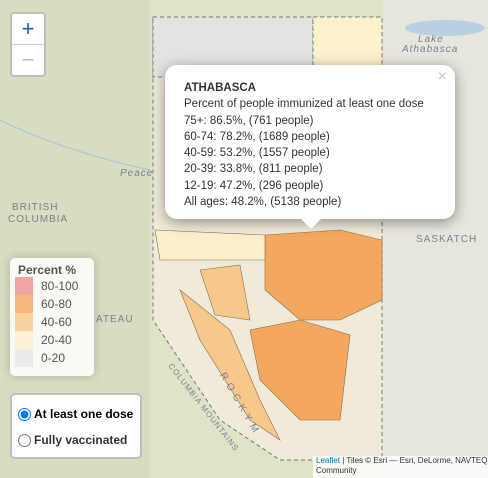 The height and width of the screenshot is (478, 488). What do you see at coordinates (60, 286) in the screenshot?
I see `legend-label: 80-100` at bounding box center [60, 286].